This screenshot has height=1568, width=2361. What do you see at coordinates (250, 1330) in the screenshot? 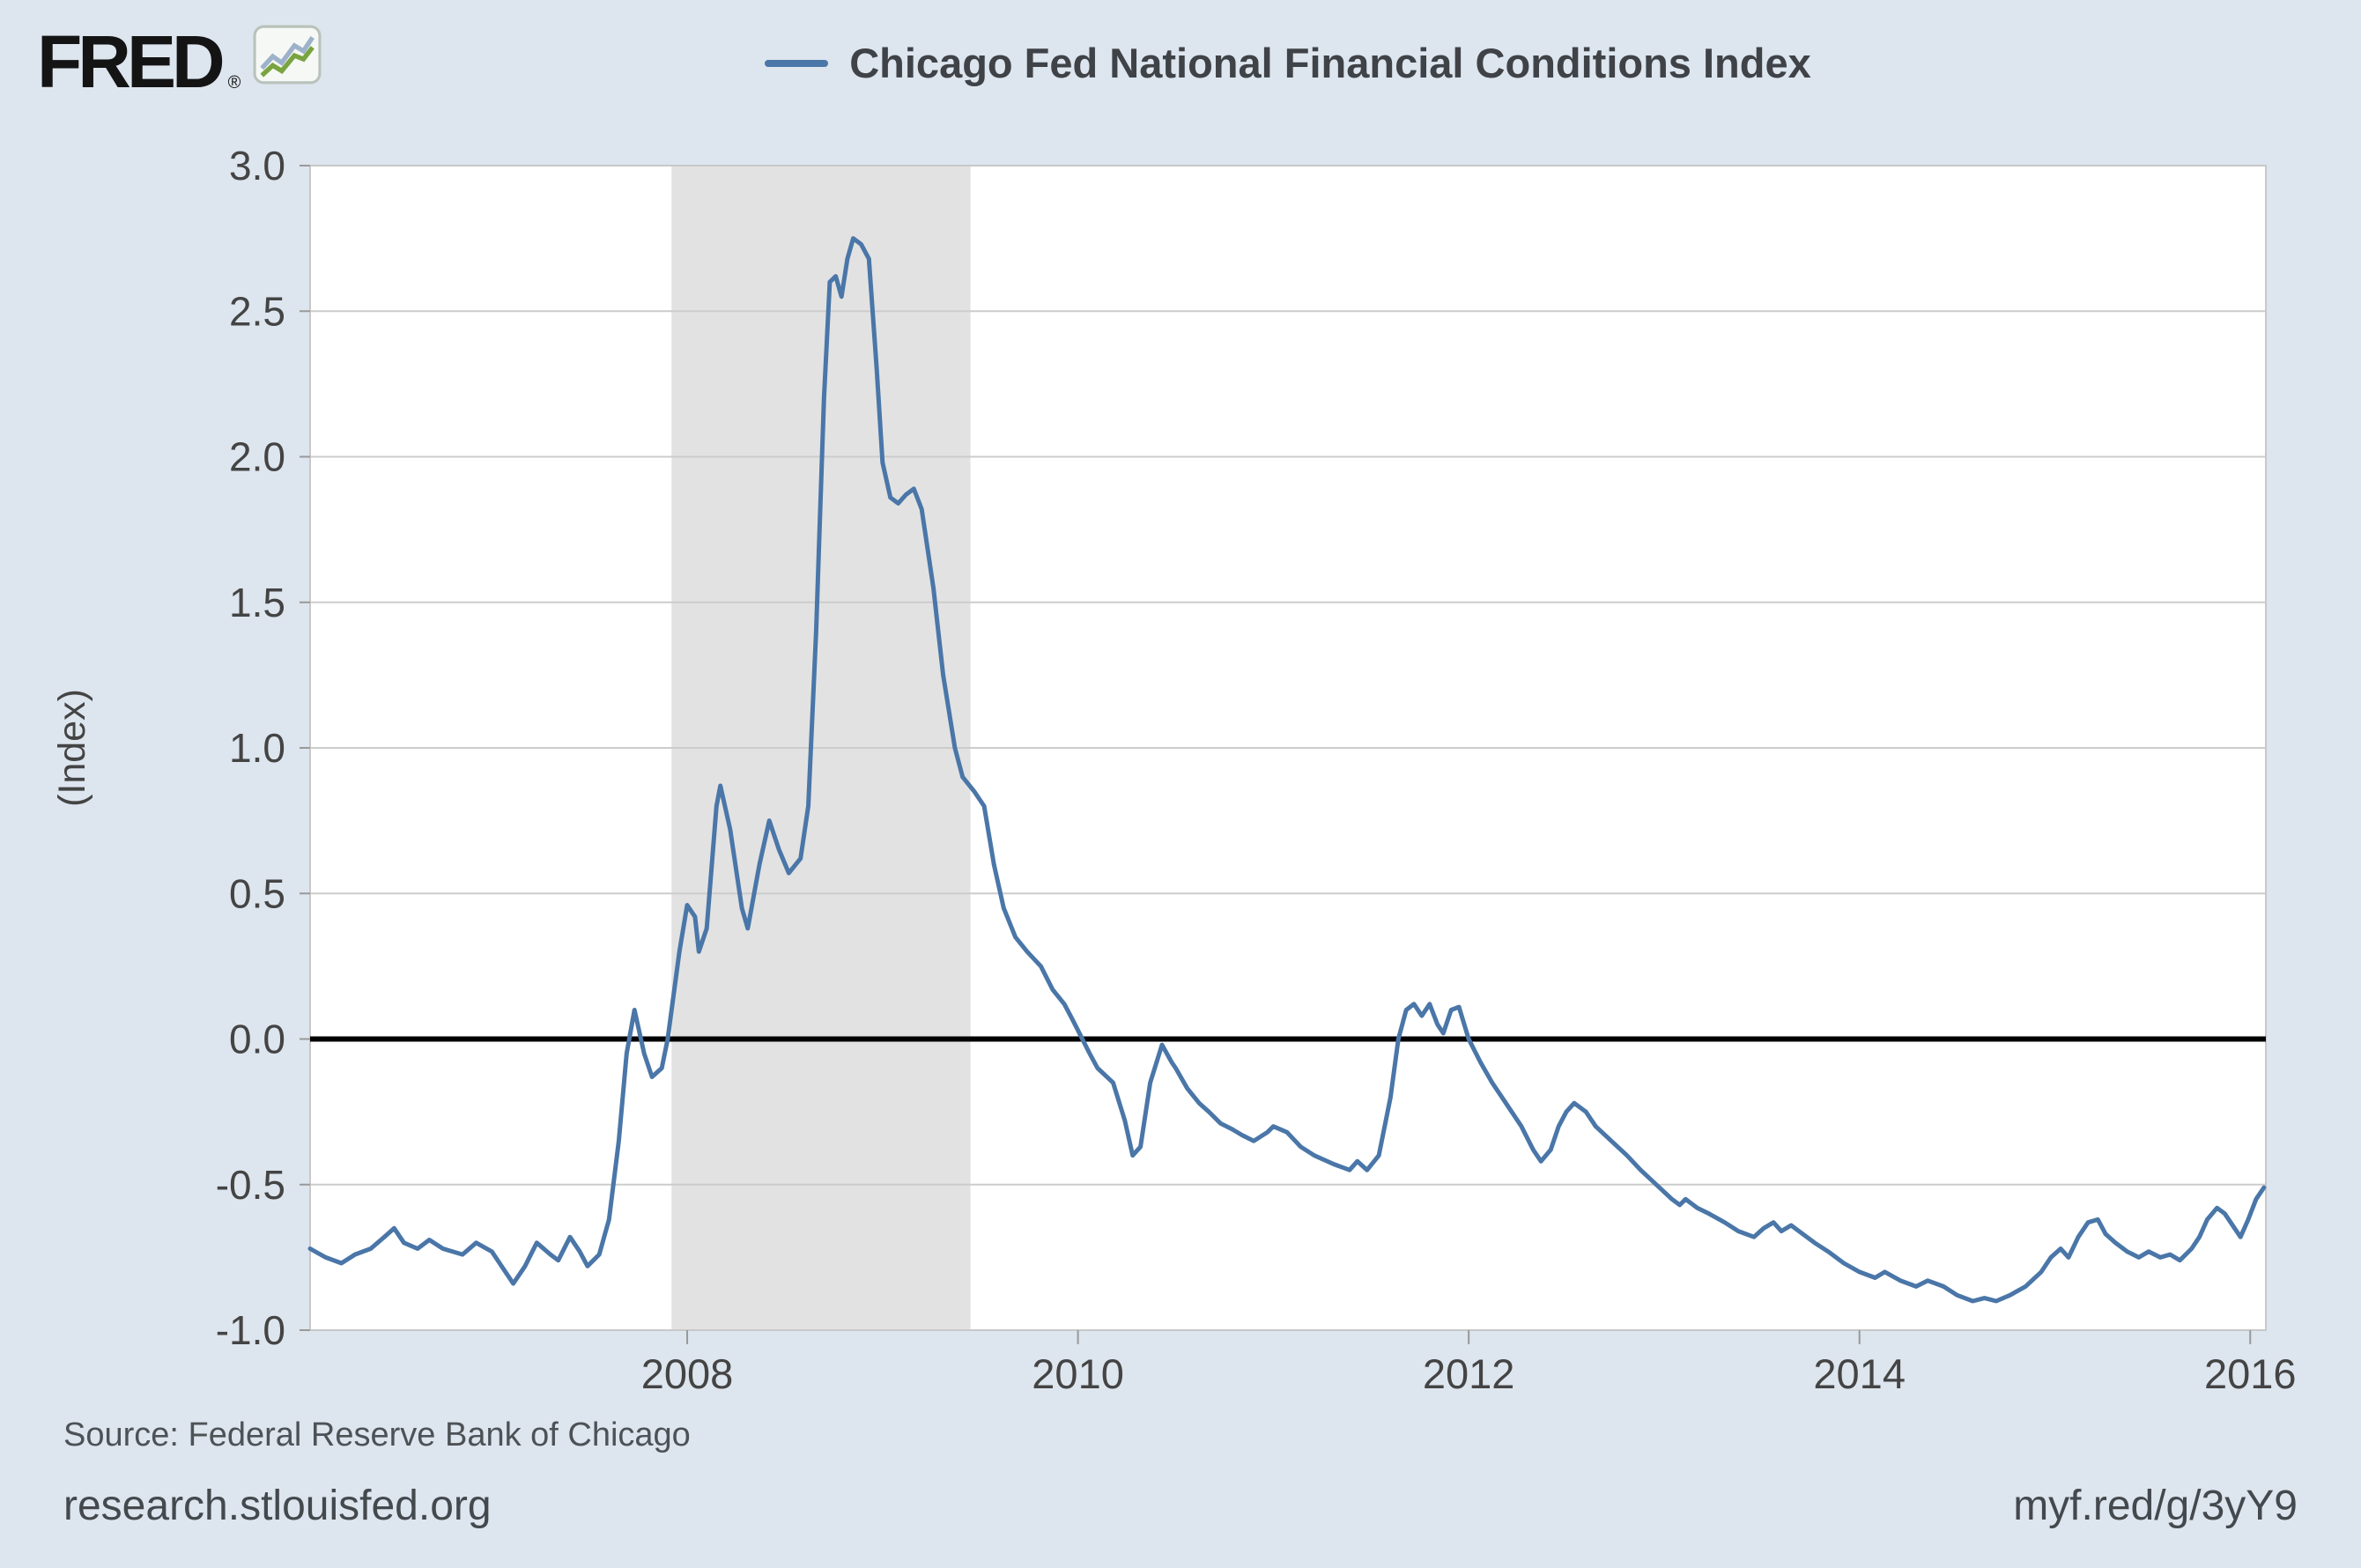
I see `y-tick-label: -1.0` at bounding box center [250, 1330].